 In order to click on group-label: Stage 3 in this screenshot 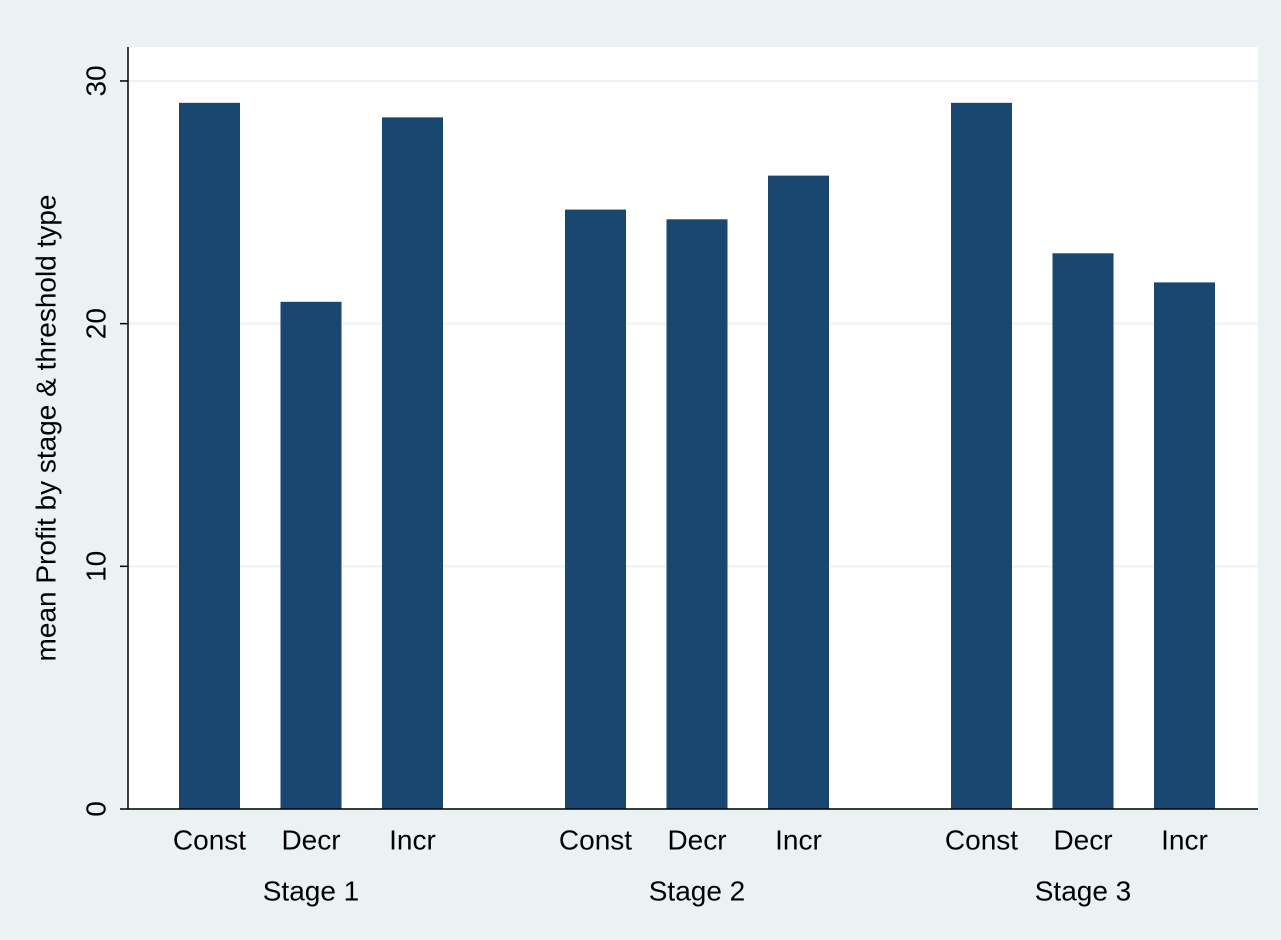, I will do `click(1083, 890)`.